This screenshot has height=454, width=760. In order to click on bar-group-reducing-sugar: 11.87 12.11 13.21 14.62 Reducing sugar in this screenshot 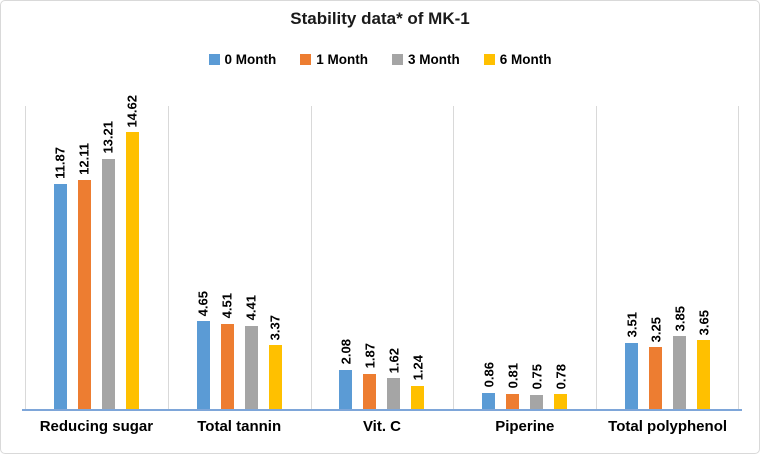, I will do `click(96, 265)`.